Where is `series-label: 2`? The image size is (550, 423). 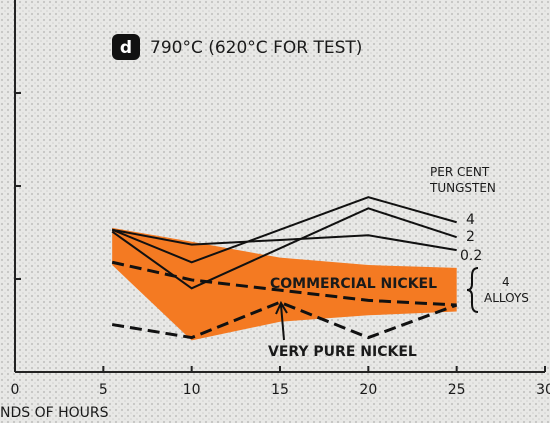
series-label: 2 is located at coordinates (470, 237).